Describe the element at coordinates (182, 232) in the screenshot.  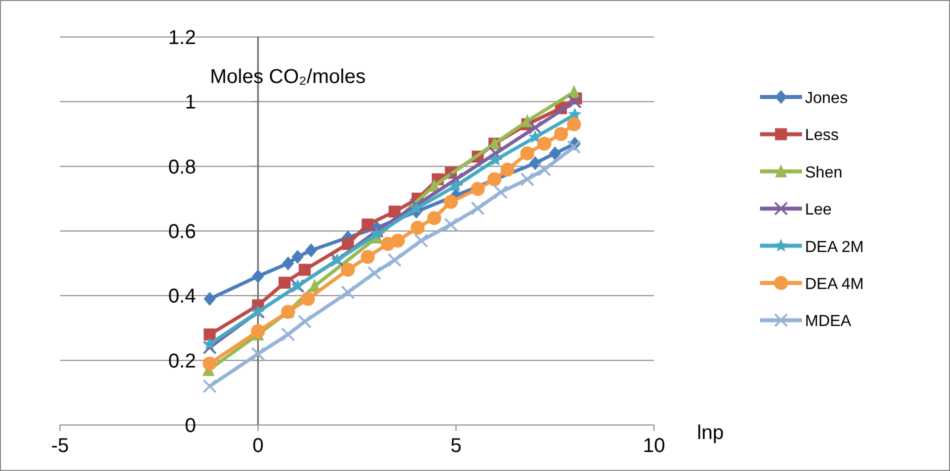
I see `y-tick-label: 0.6` at that location.